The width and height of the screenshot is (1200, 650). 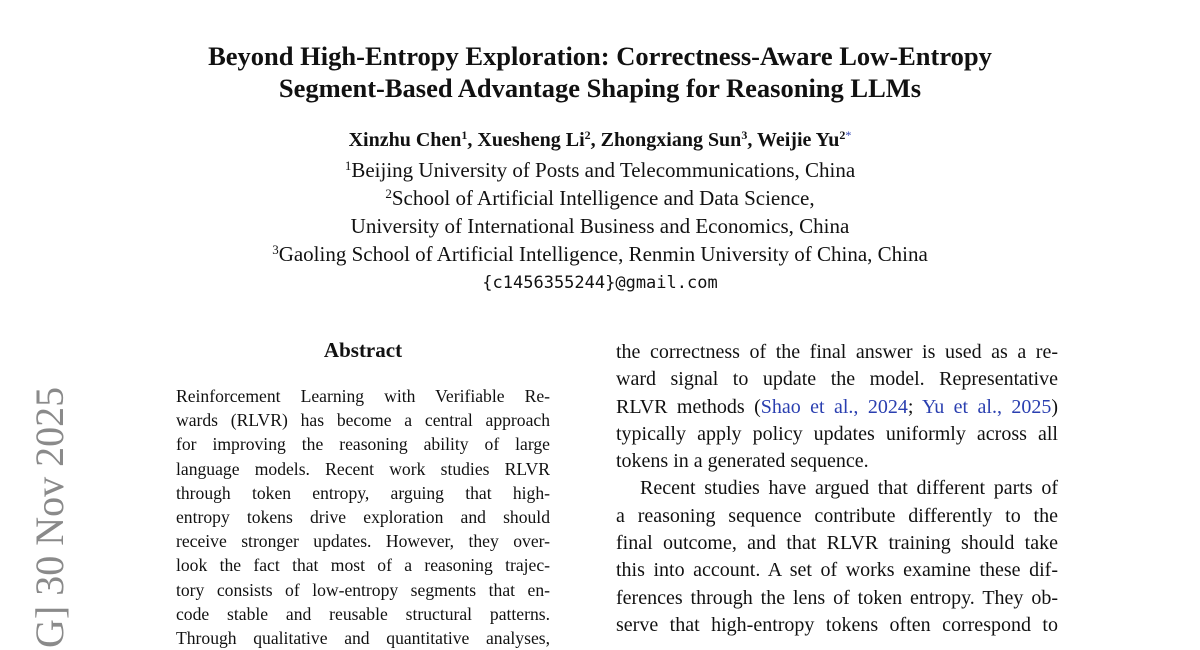 What do you see at coordinates (464, 135) in the screenshot?
I see `author-affil-mark: 1` at bounding box center [464, 135].